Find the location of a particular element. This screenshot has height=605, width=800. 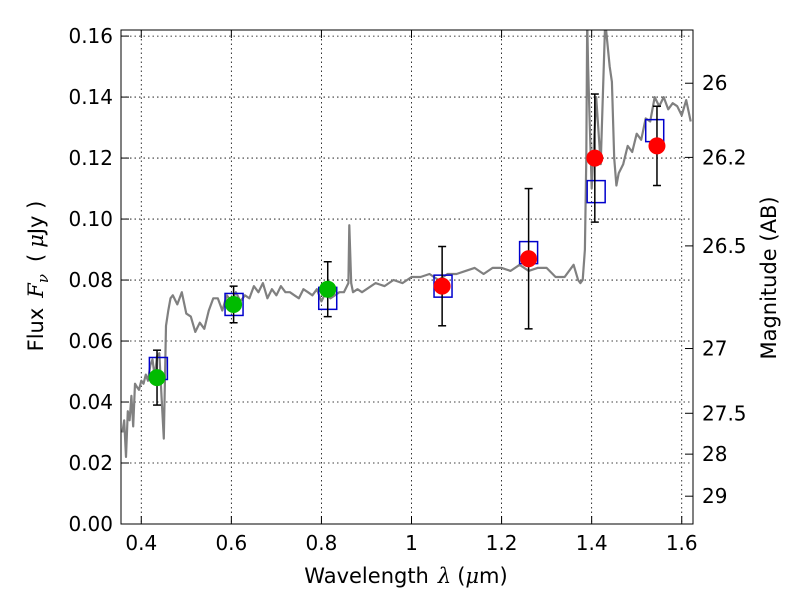

y2-tick-label: 28 is located at coordinates (714, 454).